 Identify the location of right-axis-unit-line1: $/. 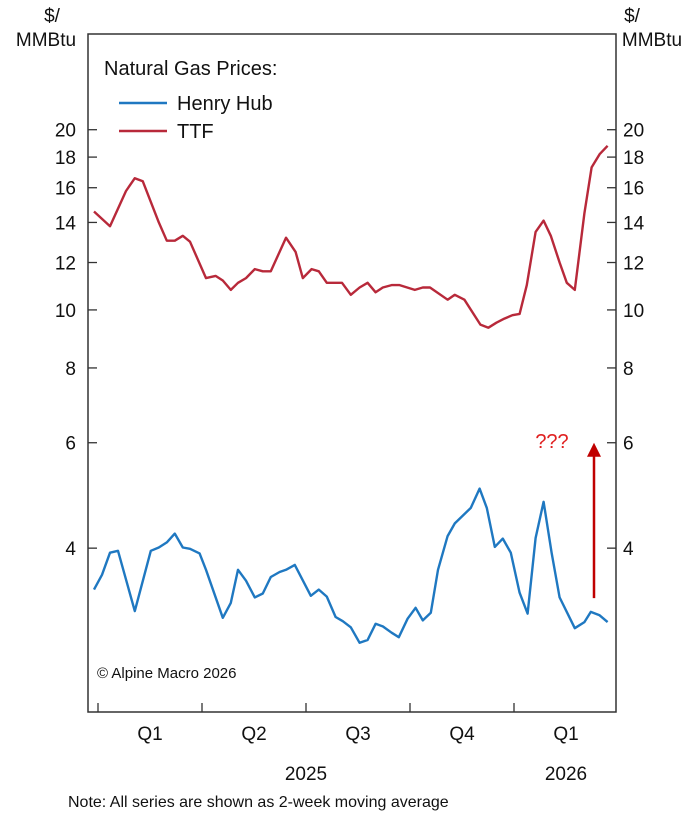
(632, 16).